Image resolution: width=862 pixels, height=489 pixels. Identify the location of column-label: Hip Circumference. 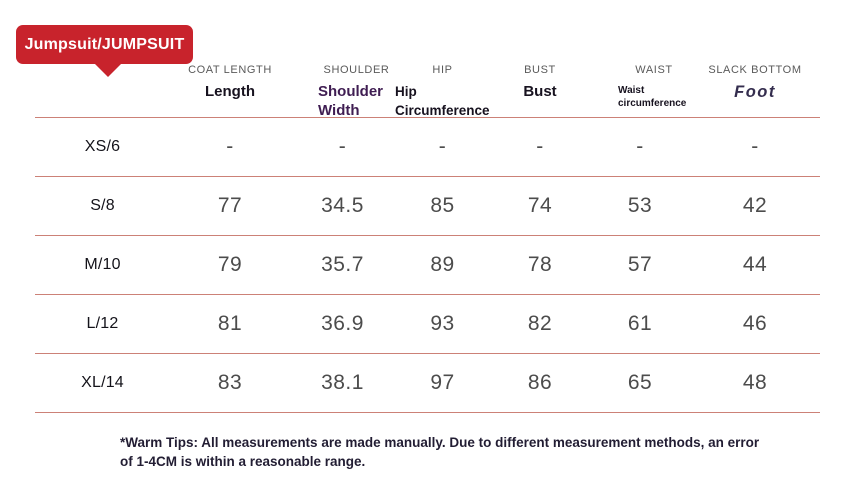
(442, 101).